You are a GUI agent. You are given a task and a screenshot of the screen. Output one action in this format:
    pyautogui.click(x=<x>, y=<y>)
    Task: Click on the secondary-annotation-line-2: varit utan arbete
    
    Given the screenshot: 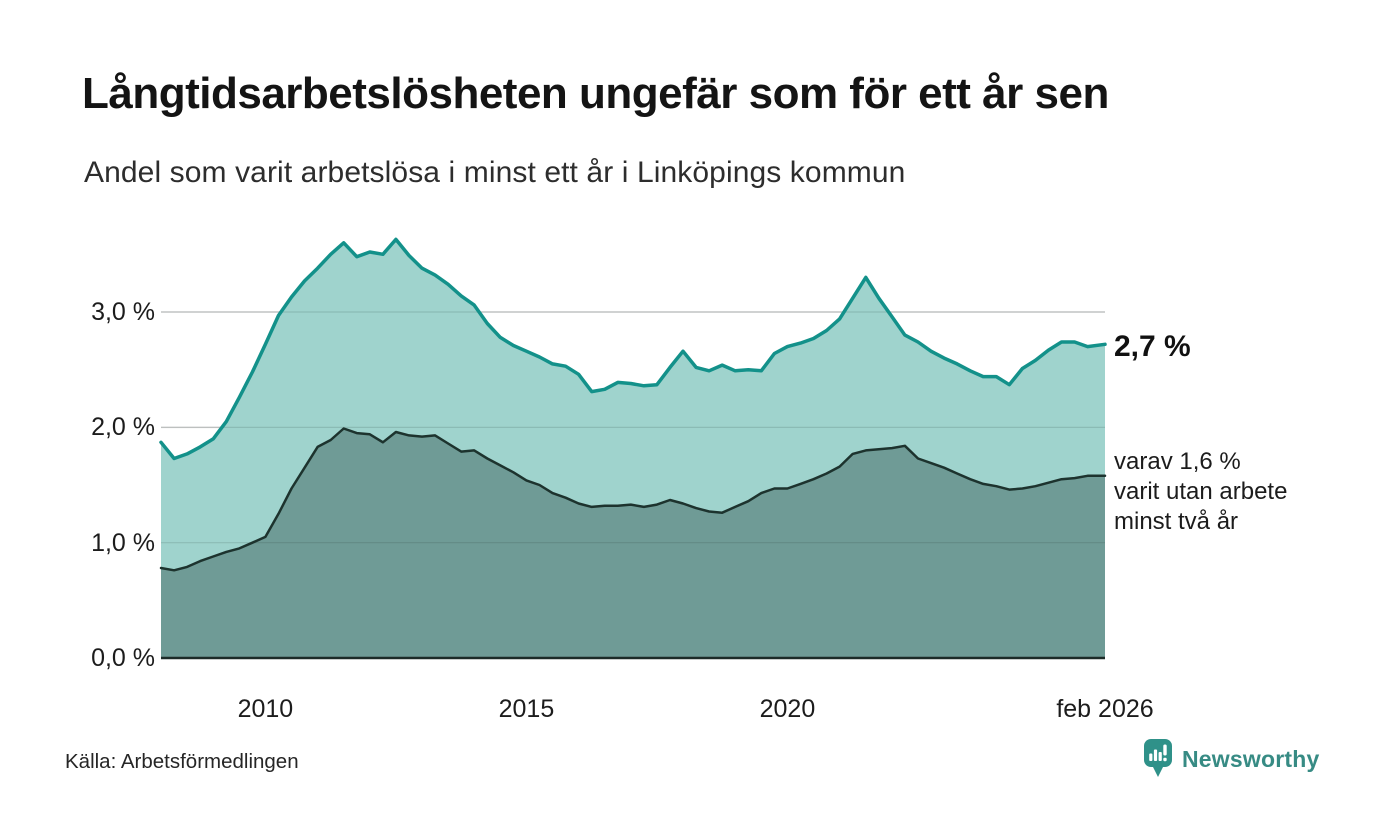 What is the action you would take?
    pyautogui.click(x=1201, y=491)
    